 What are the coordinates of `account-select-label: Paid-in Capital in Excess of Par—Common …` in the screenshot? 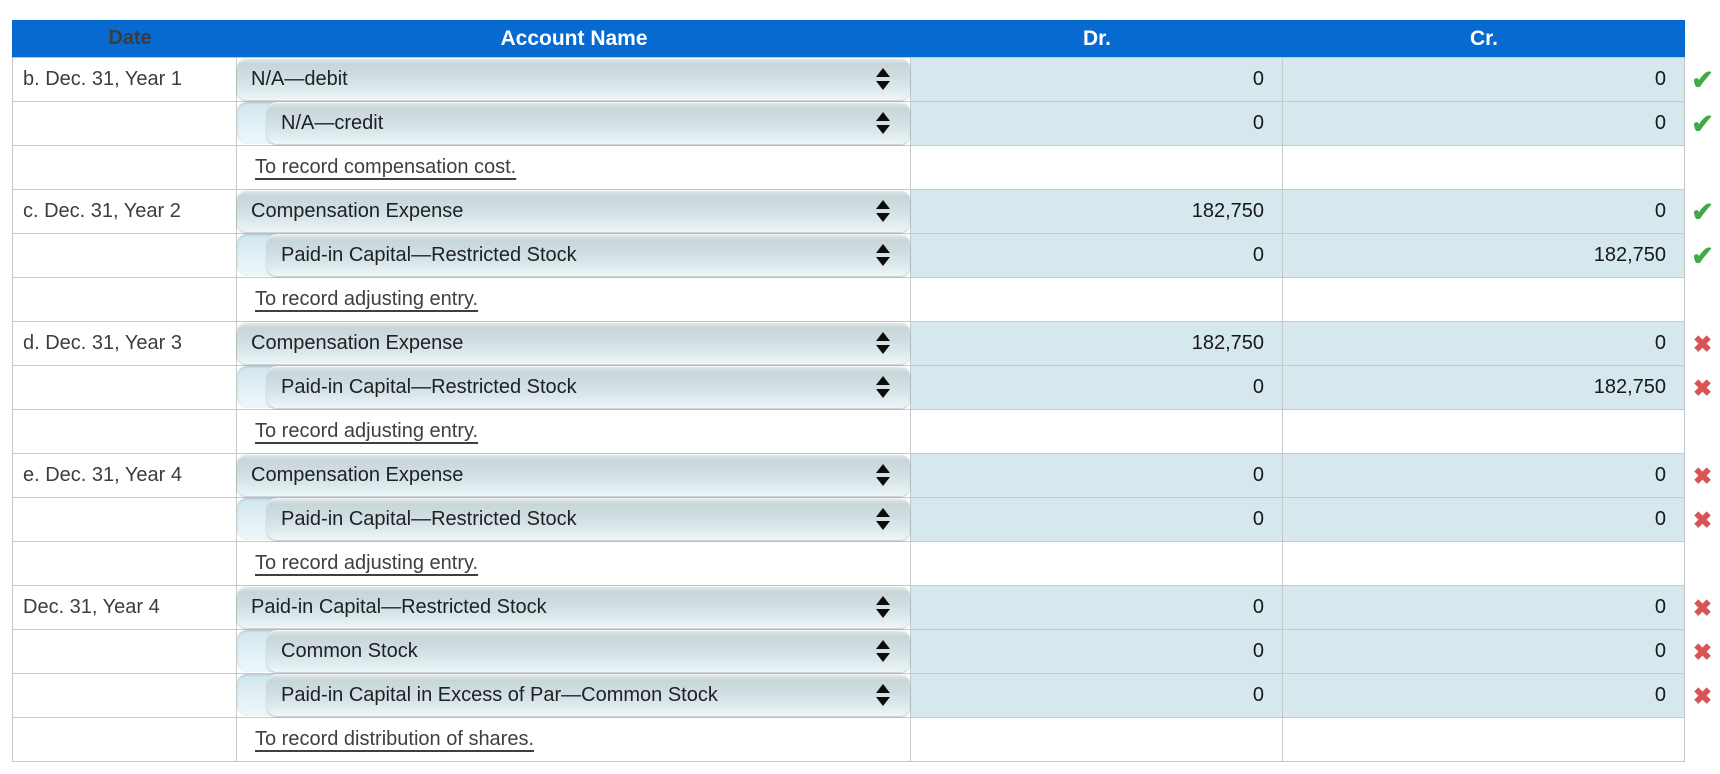 It's located at (499, 694).